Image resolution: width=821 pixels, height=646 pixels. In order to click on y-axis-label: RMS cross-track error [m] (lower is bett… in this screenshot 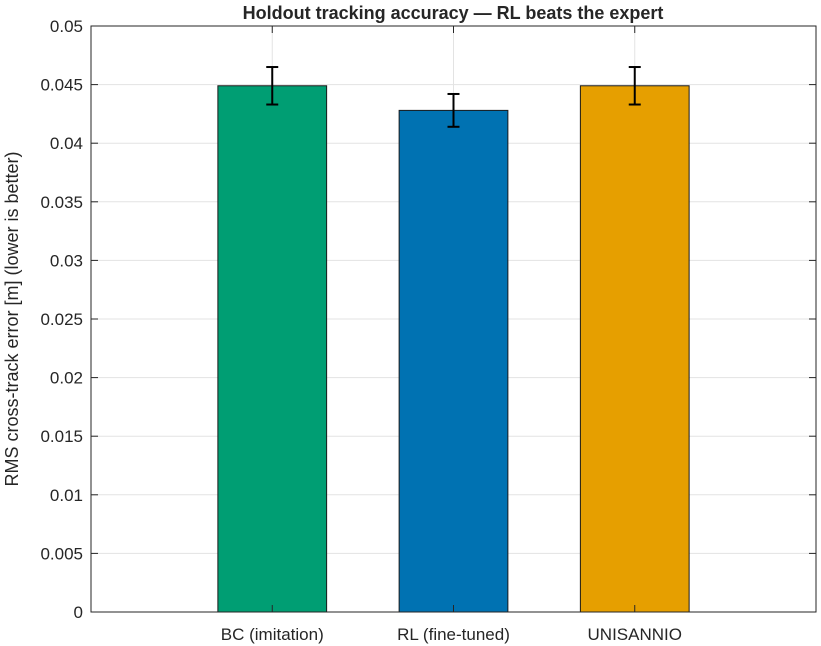, I will do `click(12, 318)`.